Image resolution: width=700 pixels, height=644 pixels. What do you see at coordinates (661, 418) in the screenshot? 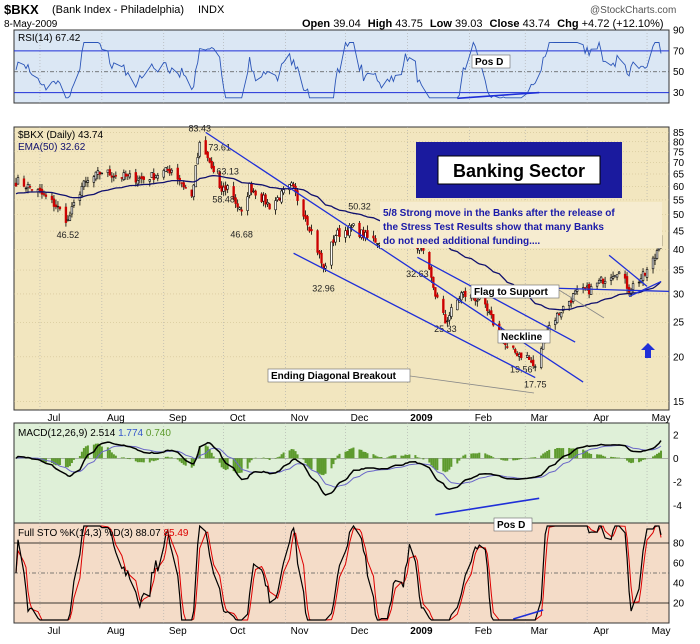
I see `x-tick-label: May` at bounding box center [661, 418].